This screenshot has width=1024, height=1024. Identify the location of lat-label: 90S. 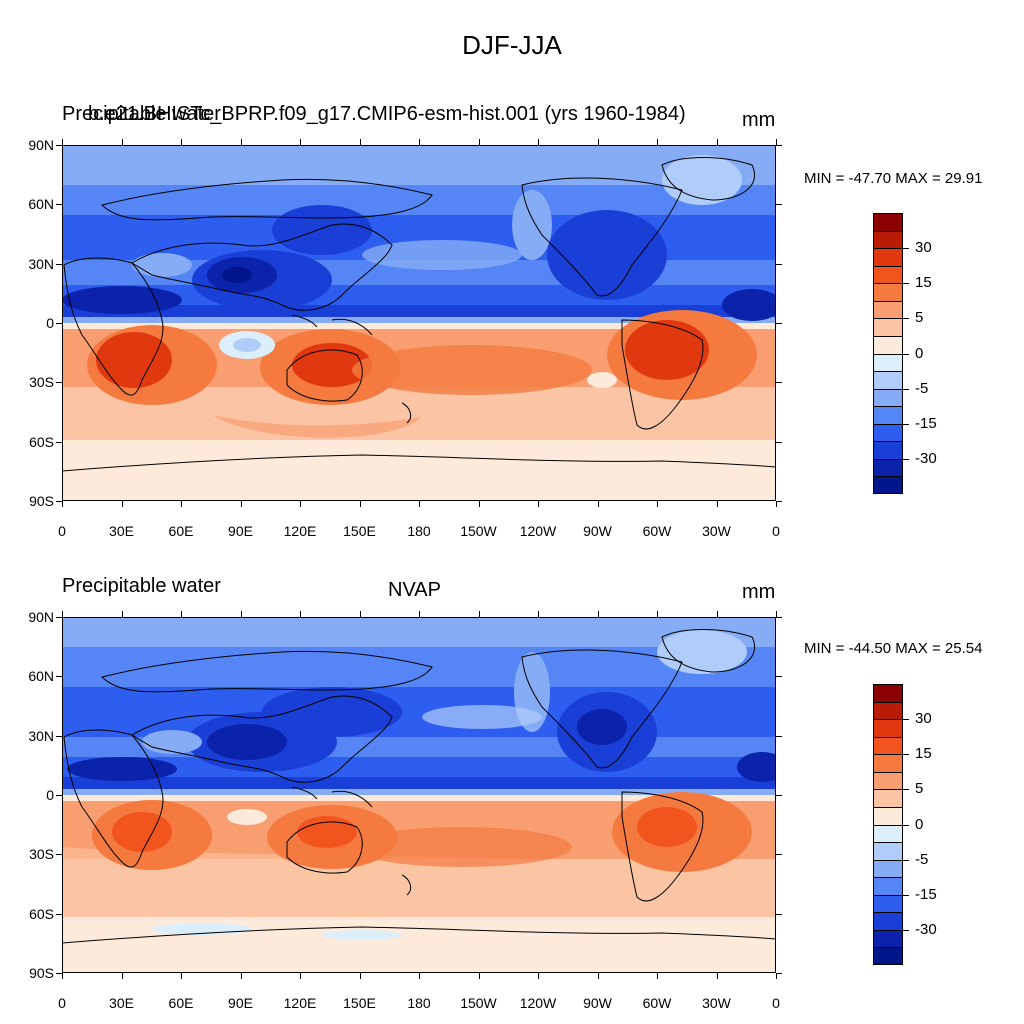
(41, 501).